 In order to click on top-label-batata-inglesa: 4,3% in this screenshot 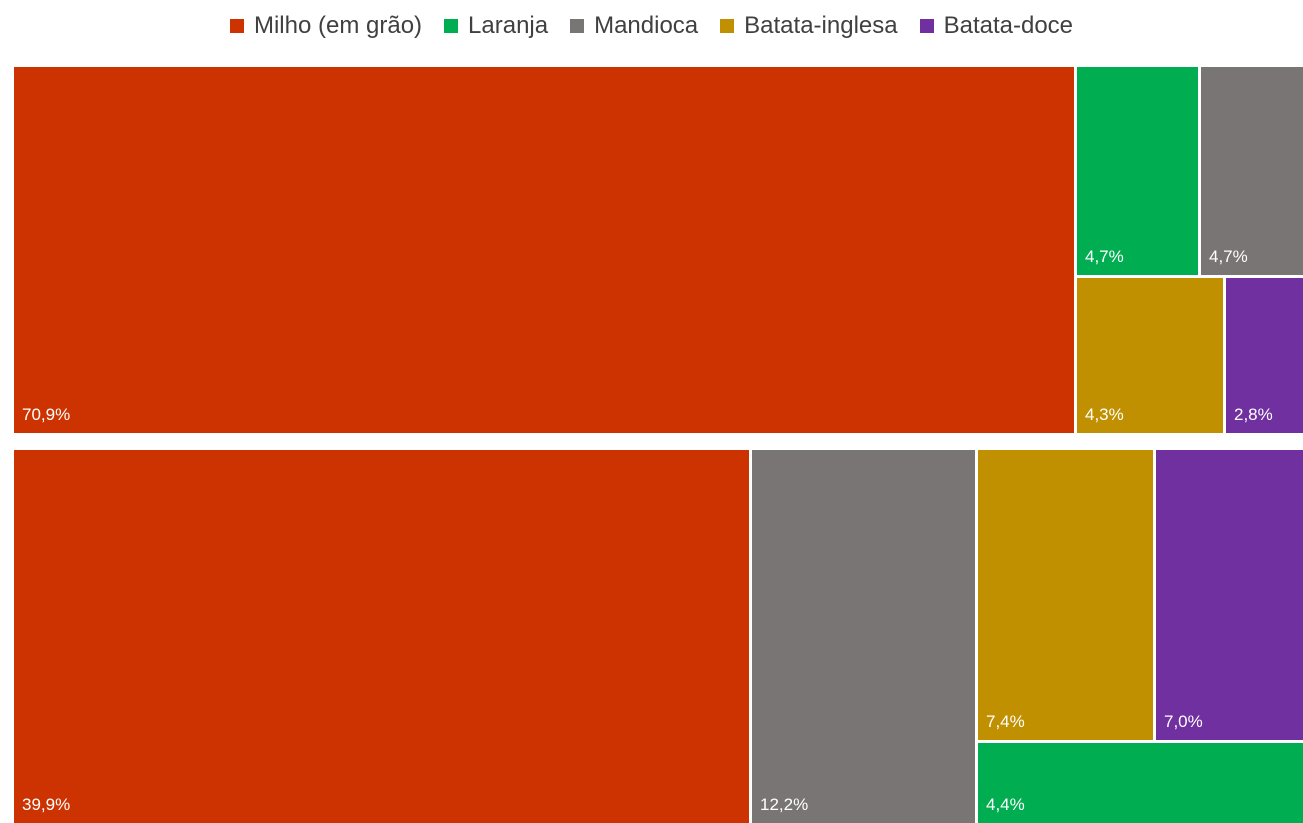, I will do `click(1104, 414)`.